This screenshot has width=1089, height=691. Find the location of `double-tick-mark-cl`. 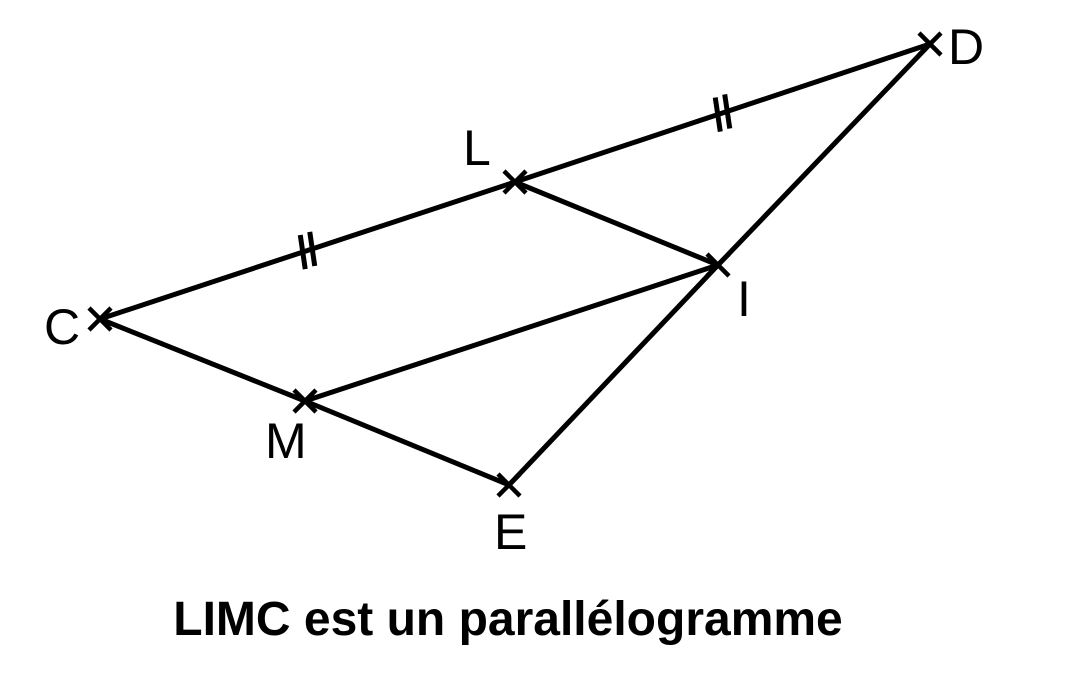

double-tick-mark-cl is located at coordinates (307, 250).